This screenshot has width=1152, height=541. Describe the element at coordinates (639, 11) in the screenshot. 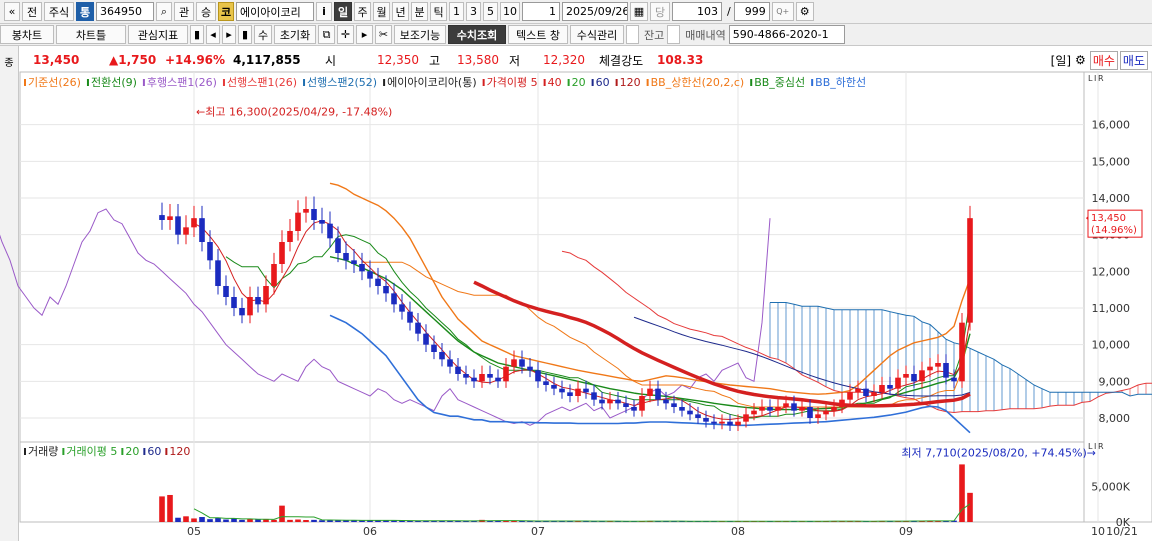

I see `calendar-icon: ▦` at that location.